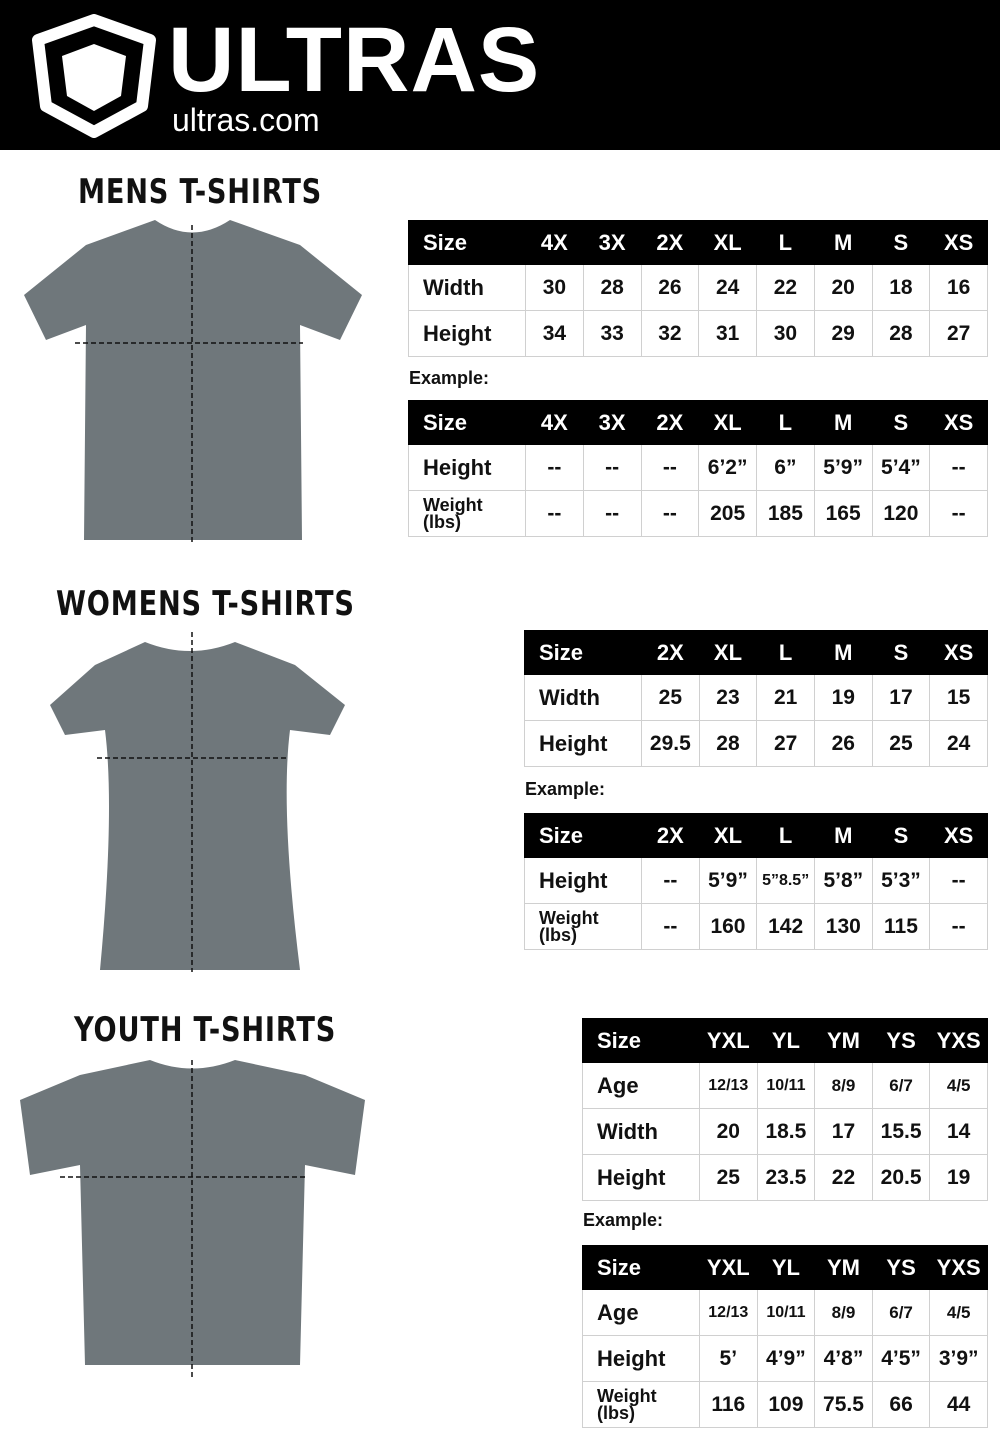 Image resolution: width=1000 pixels, height=1444 pixels. Describe the element at coordinates (901, 1085) in the screenshot. I see `table-cell: 6/7` at that location.